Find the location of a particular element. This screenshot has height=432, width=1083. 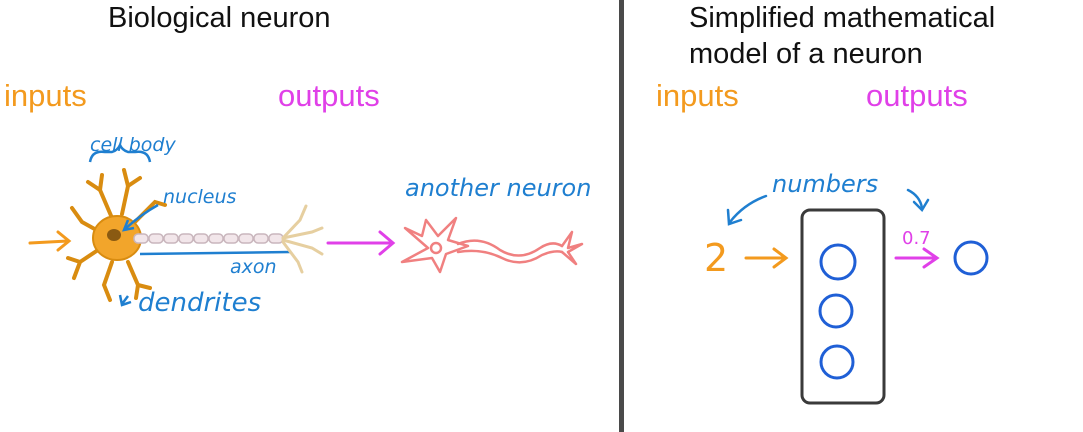

axon-label: axon is located at coordinates (253, 267).